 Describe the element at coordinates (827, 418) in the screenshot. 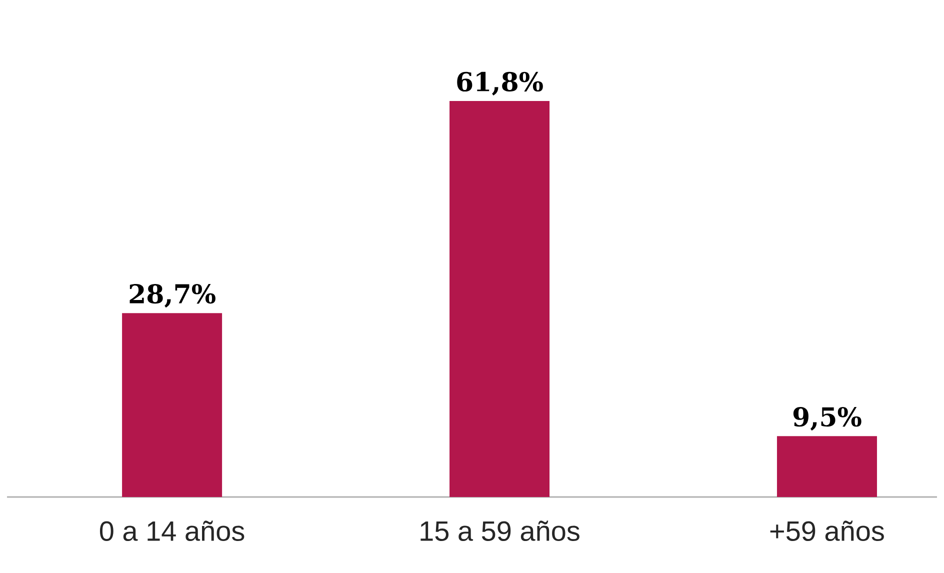

I see `data-label: 9,5%` at that location.